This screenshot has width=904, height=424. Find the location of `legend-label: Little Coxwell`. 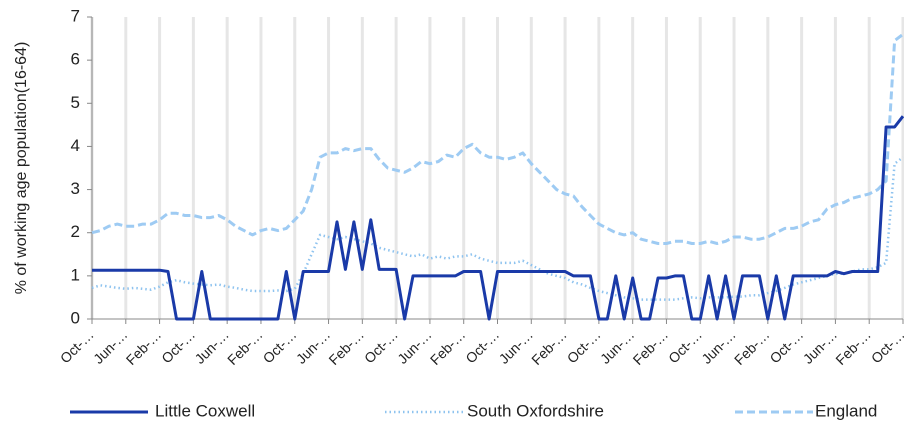

legend-label: Little Coxwell is located at coordinates (205, 410).